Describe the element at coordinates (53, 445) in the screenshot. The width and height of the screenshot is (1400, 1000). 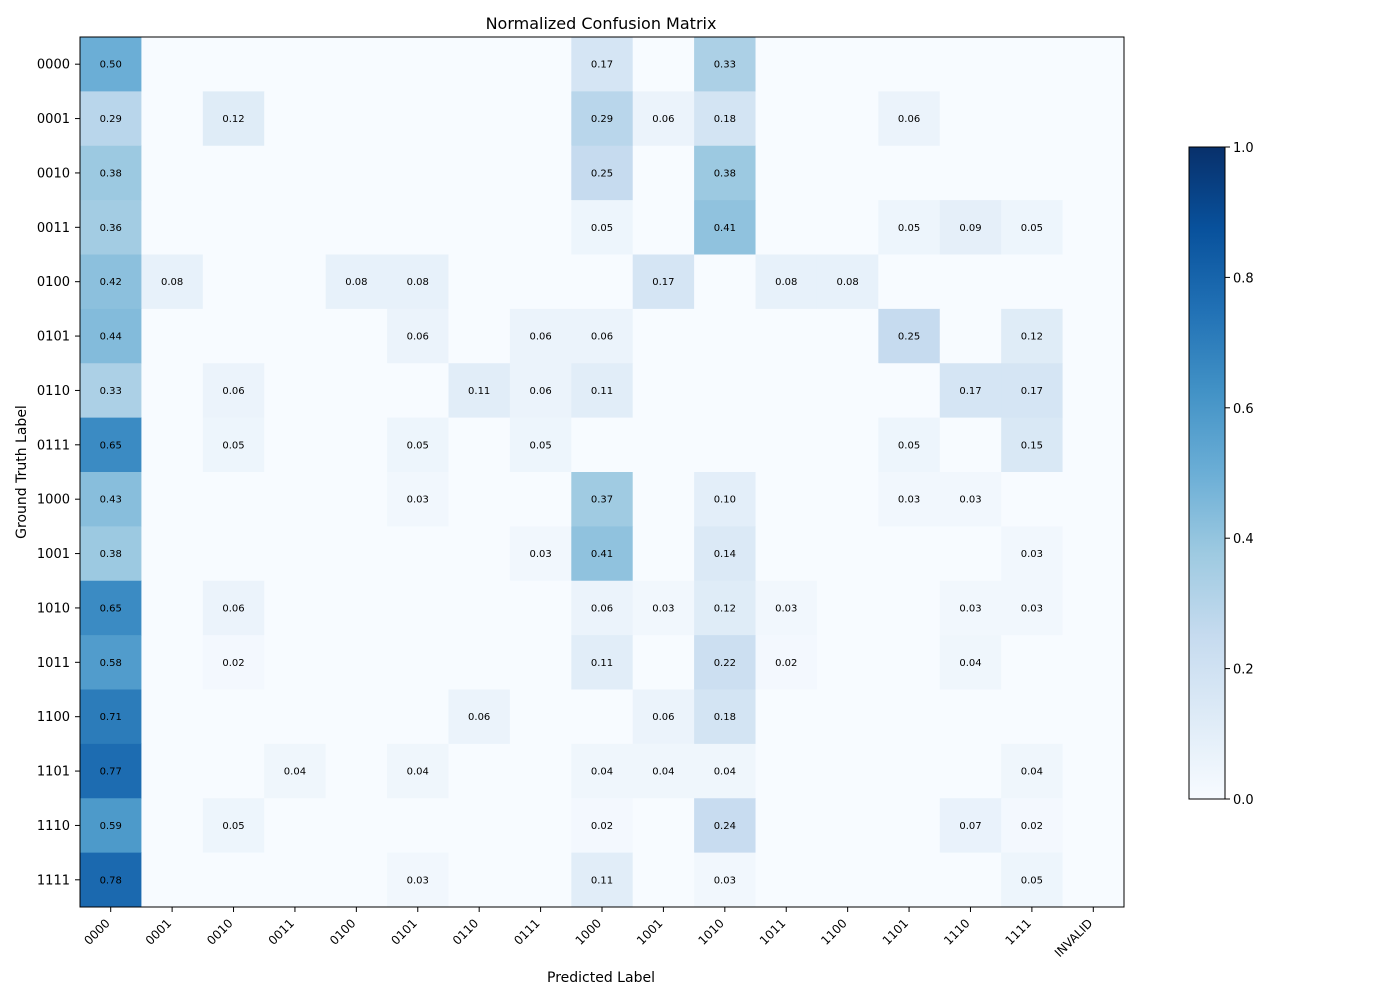
I see `y-tick-label: 0111` at that location.